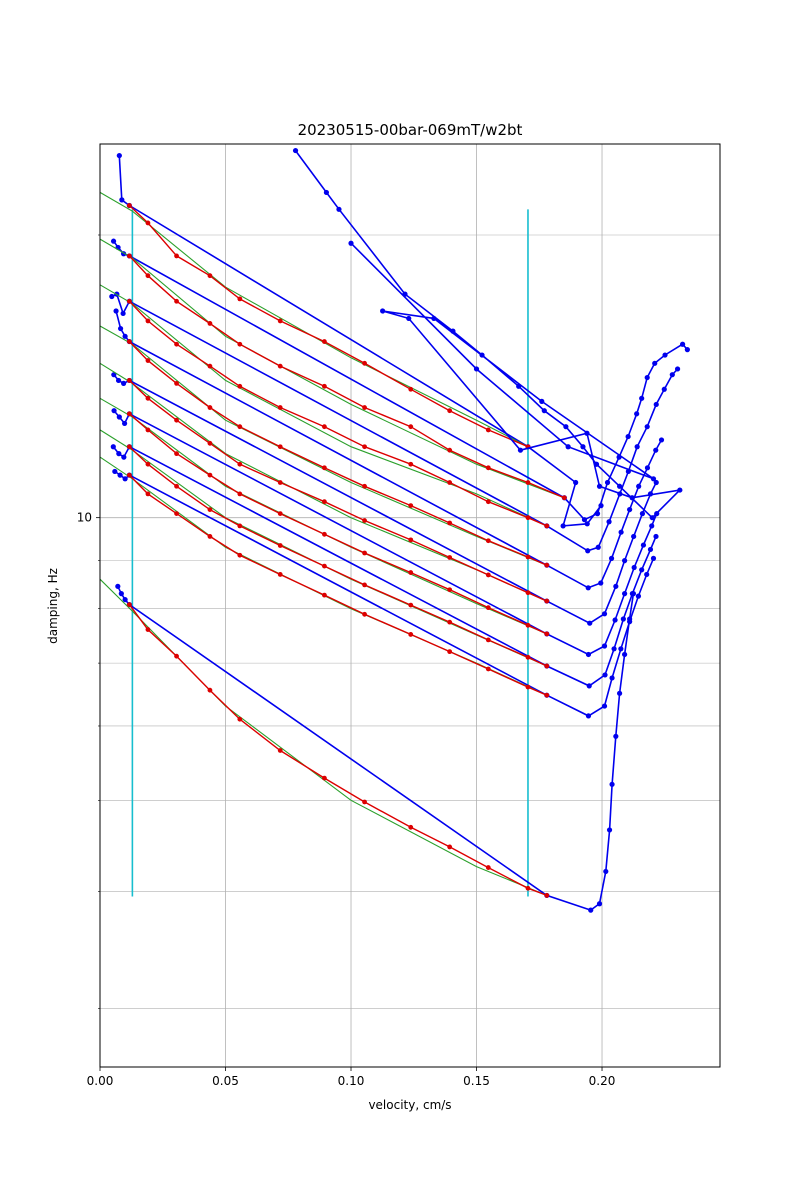  Describe the element at coordinates (476, 1081) in the screenshot. I see `x-tick-label: 0.15` at that location.